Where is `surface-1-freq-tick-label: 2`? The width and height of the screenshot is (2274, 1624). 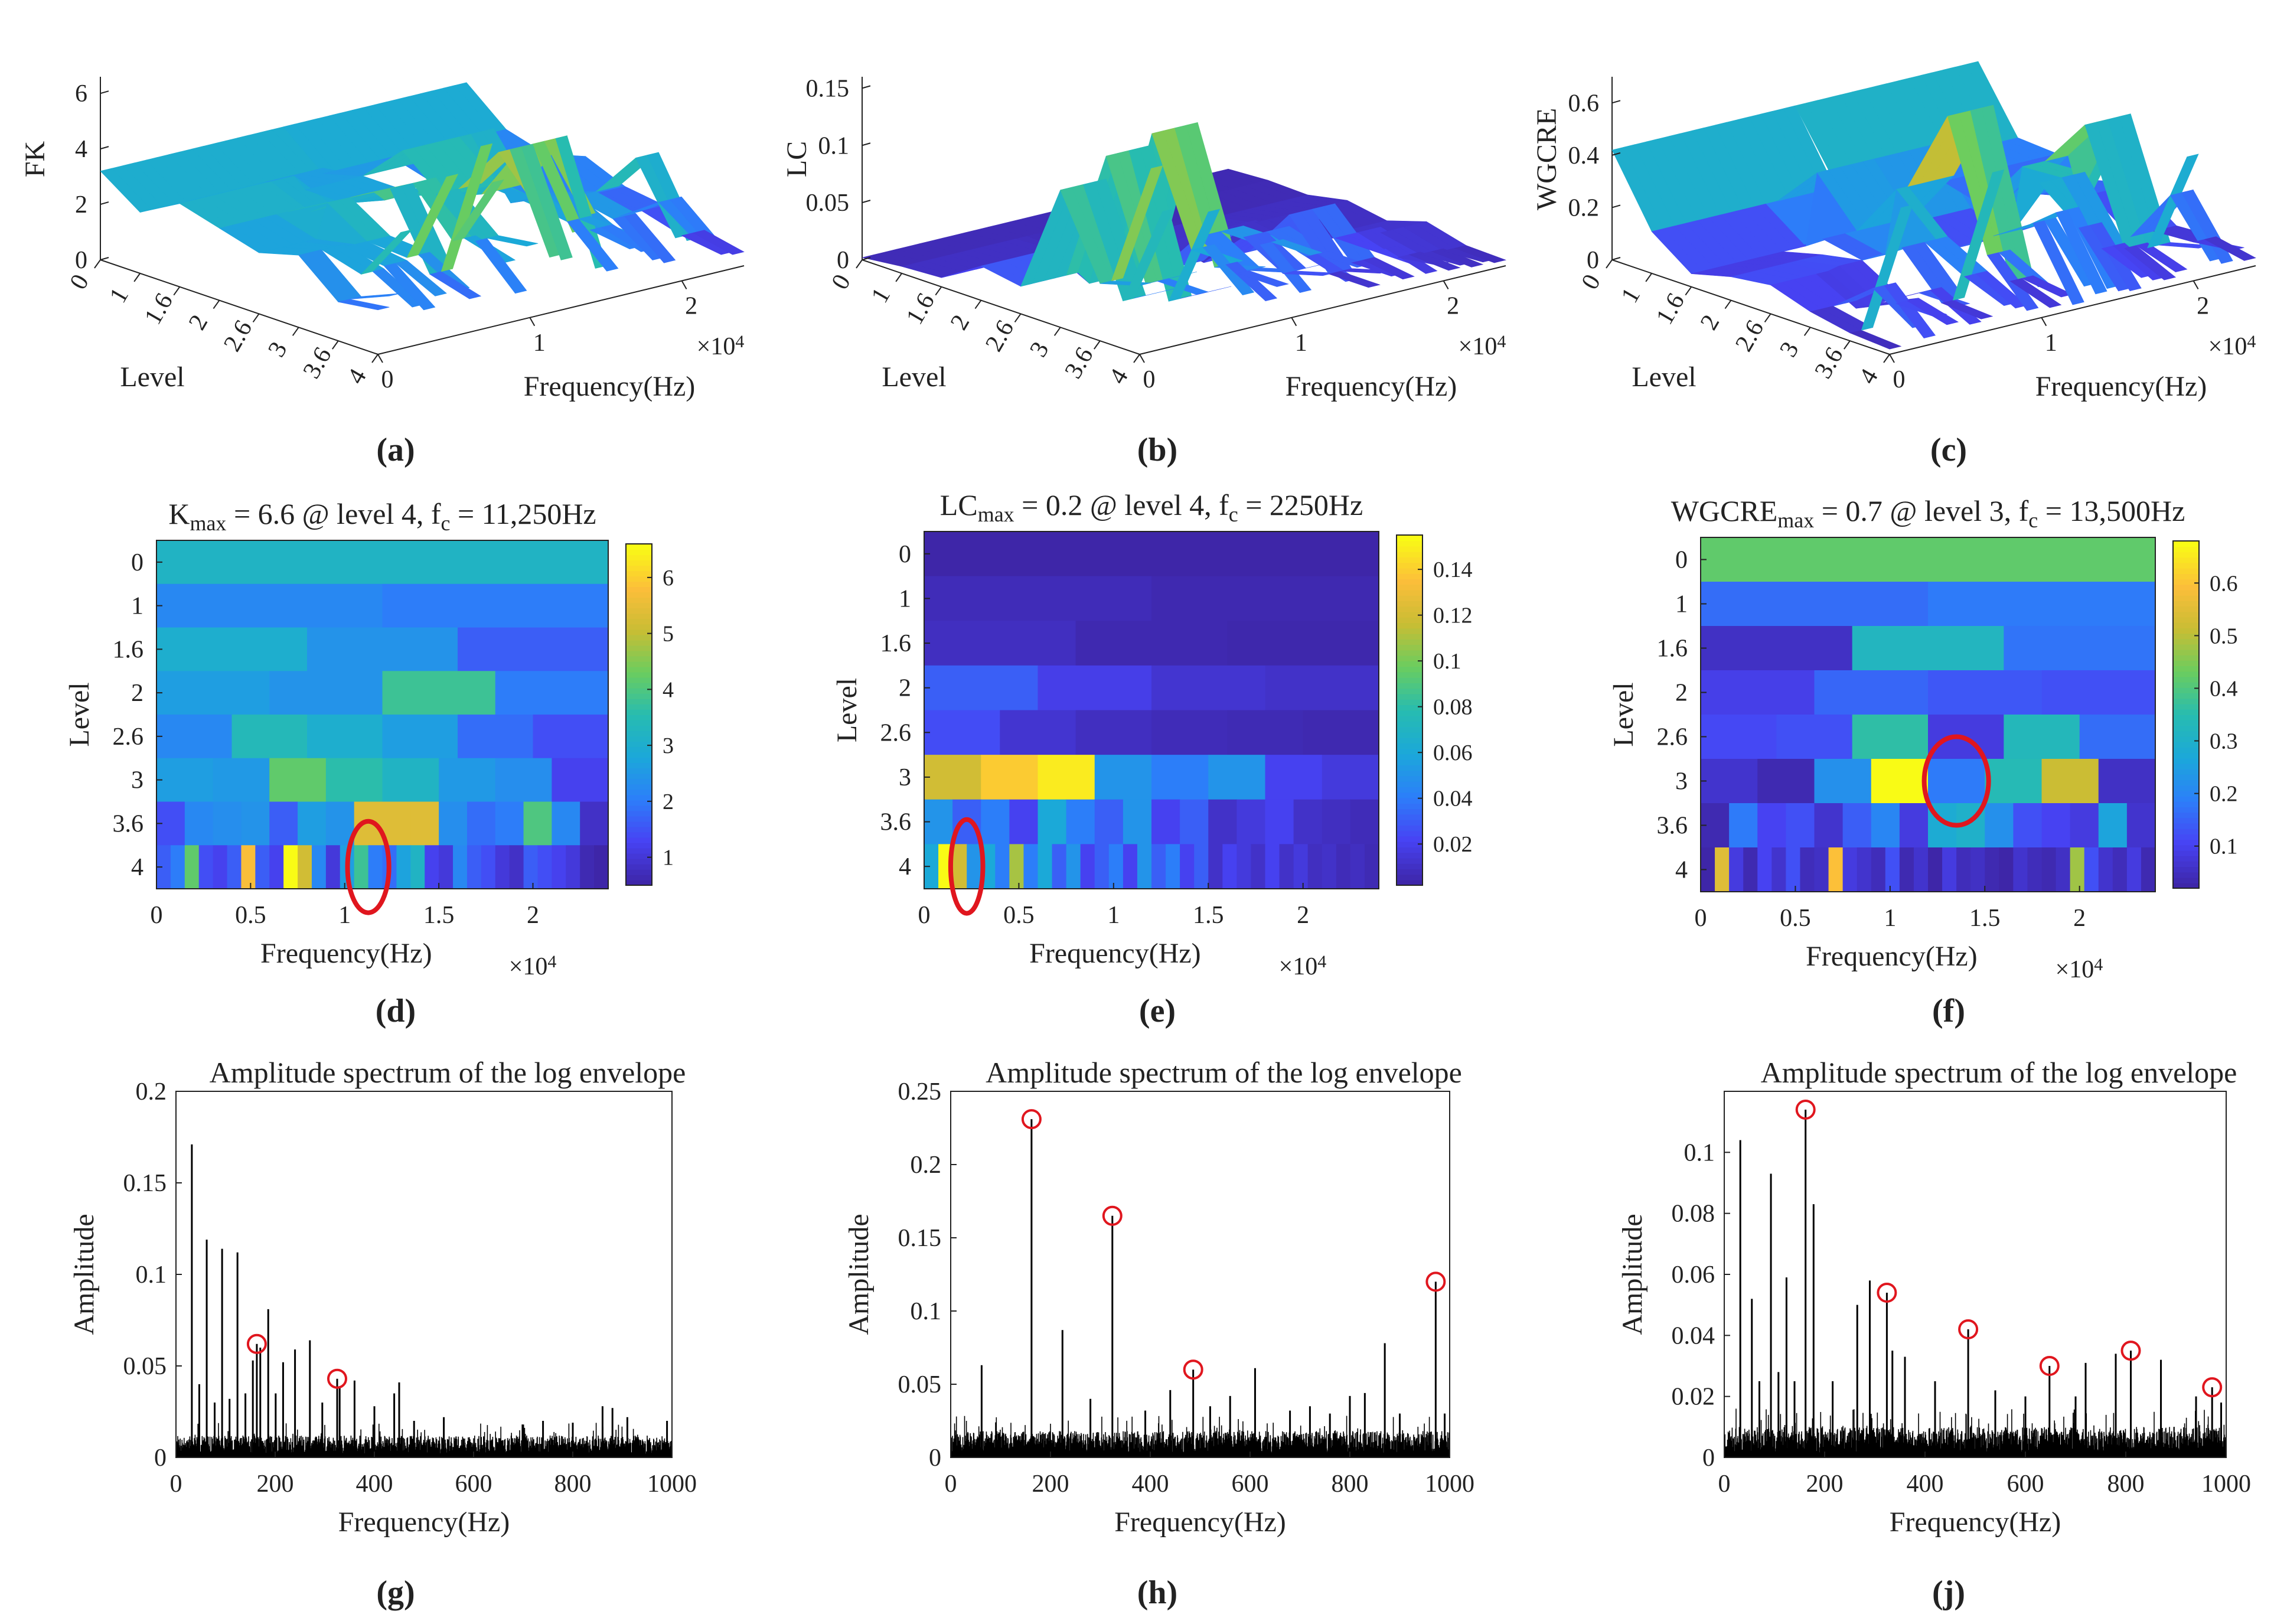 surface-1-freq-tick-label: 2 is located at coordinates (1453, 306).